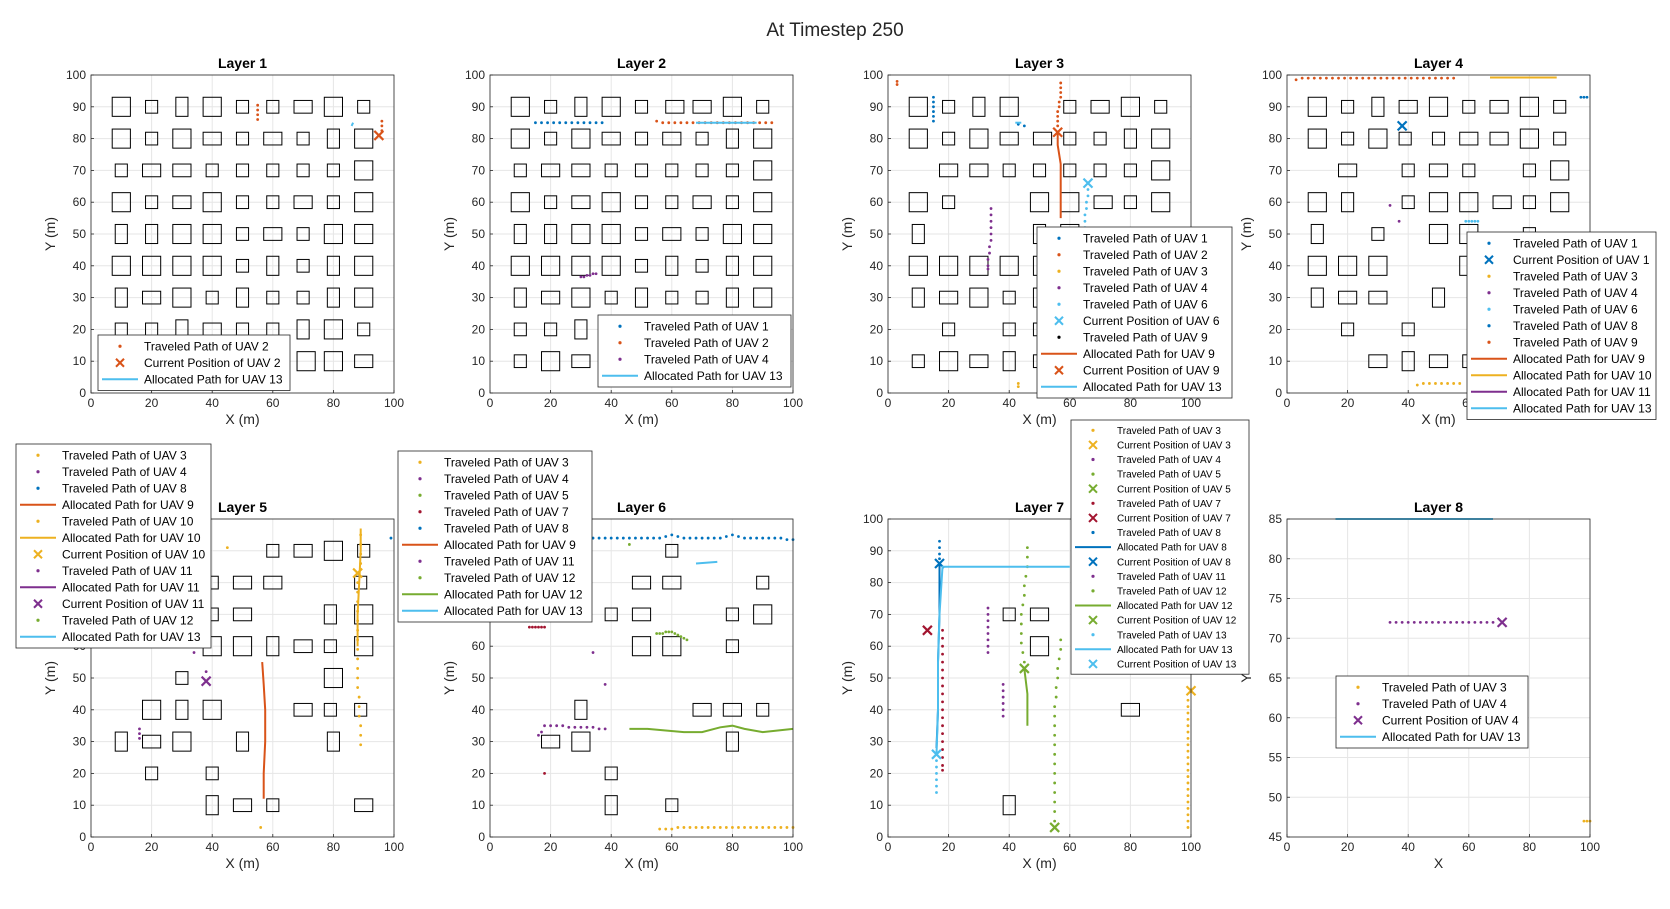 This screenshot has width=1670, height=909. Describe the element at coordinates (641, 63) in the screenshot. I see `panel-title: Layer 2` at that location.